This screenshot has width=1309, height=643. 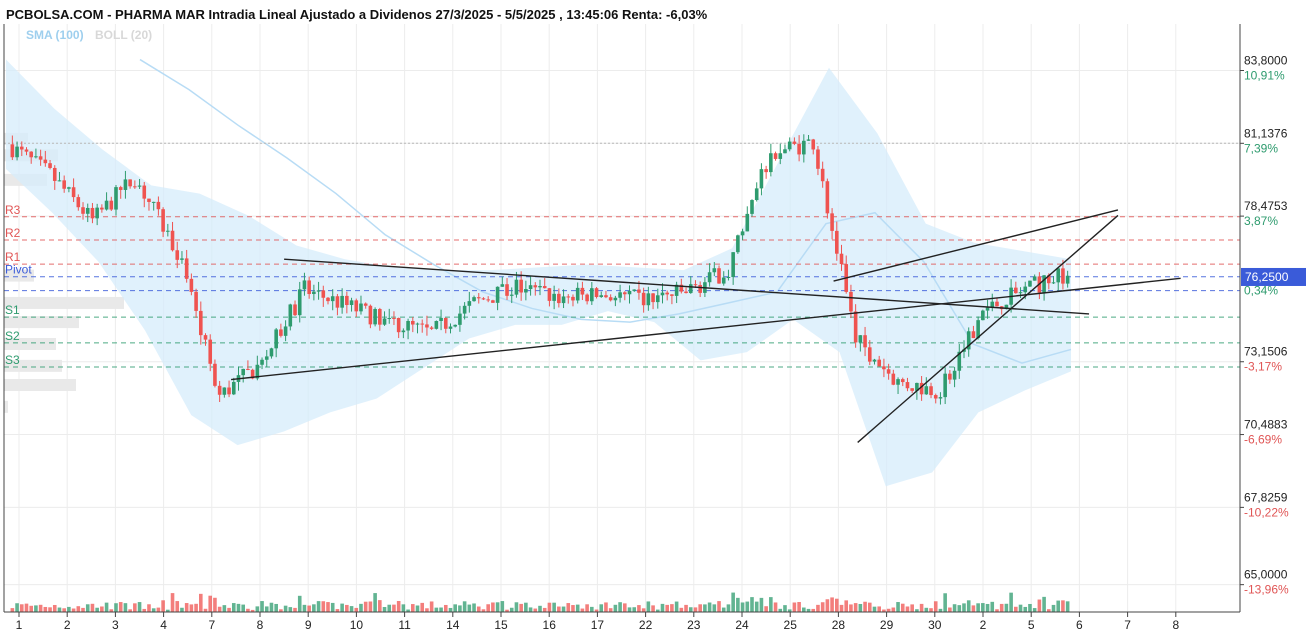 What do you see at coordinates (1266, 590) in the screenshot?
I see `y-tick-percent: -13,96%` at bounding box center [1266, 590].